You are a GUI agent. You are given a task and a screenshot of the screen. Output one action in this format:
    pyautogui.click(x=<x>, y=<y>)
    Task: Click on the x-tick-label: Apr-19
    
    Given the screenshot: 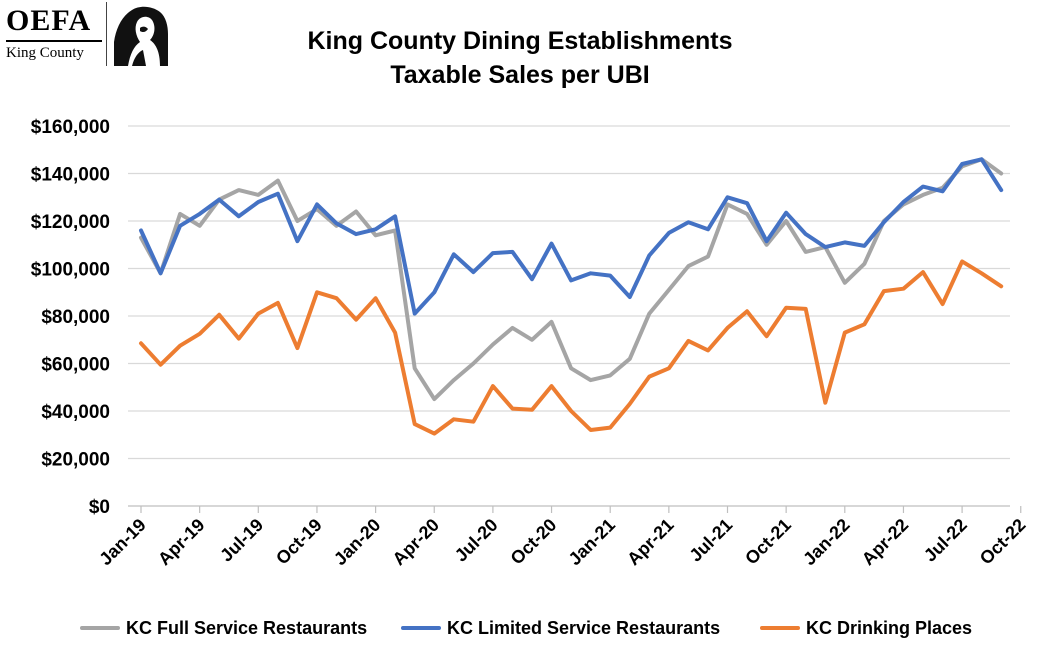 What is the action you would take?
    pyautogui.click(x=181, y=542)
    